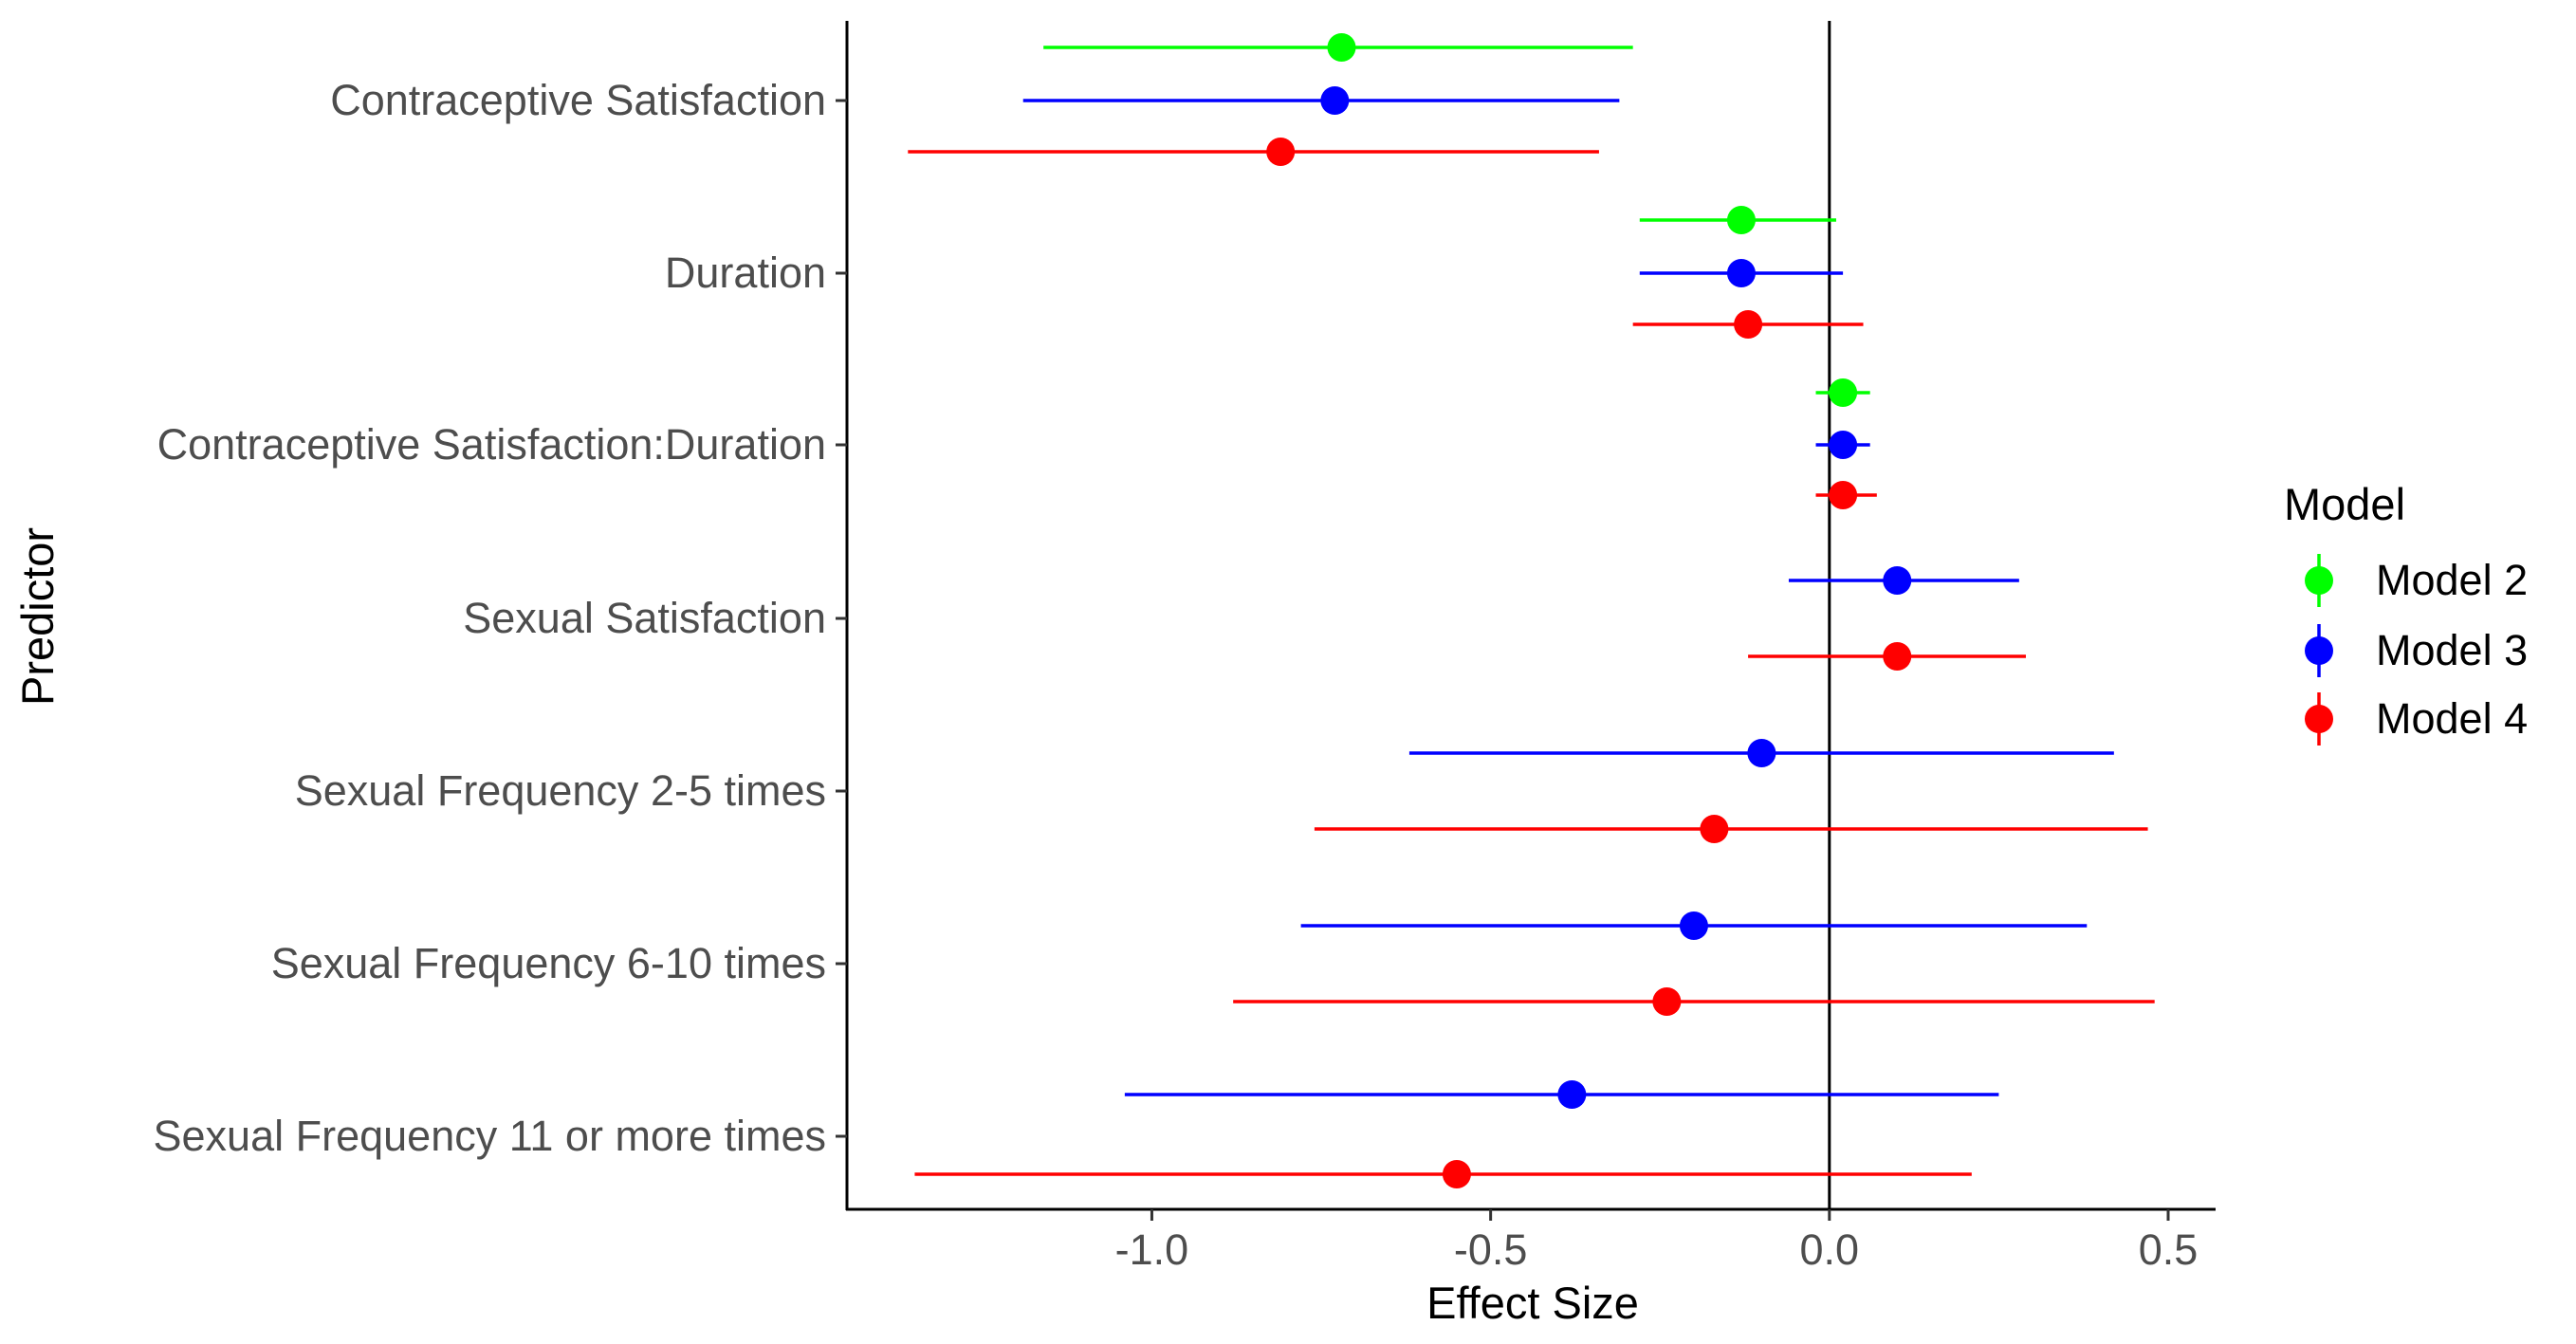 The image size is (2576, 1344). What do you see at coordinates (644, 618) in the screenshot?
I see `y-tick-label: Sexual Satisfaction` at bounding box center [644, 618].